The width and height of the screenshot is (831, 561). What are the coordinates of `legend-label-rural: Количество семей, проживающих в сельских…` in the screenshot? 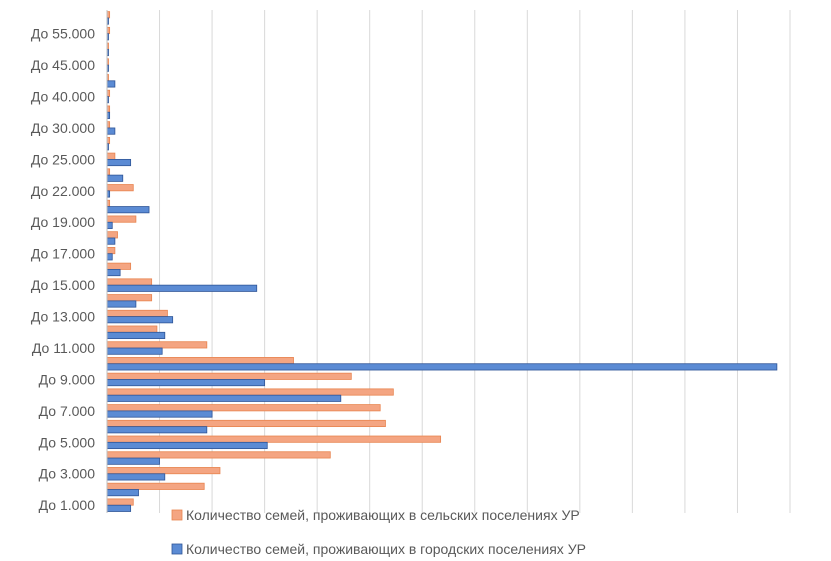 It's located at (383, 515).